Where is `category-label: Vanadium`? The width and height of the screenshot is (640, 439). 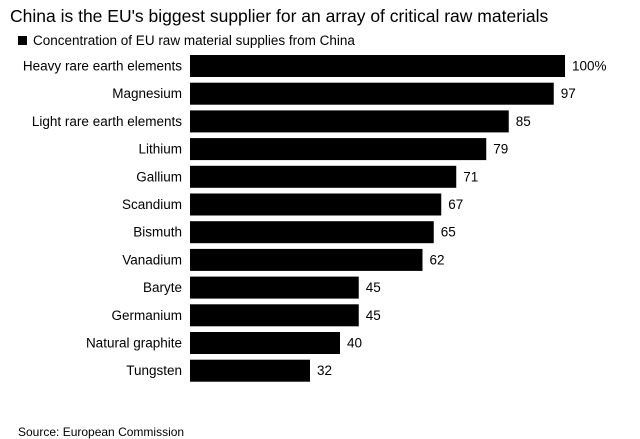 category-label: Vanadium is located at coordinates (152, 259).